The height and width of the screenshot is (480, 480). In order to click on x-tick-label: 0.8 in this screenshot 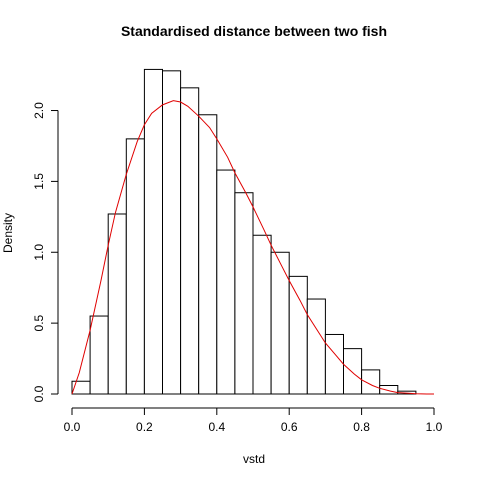, I will do `click(361, 427)`.